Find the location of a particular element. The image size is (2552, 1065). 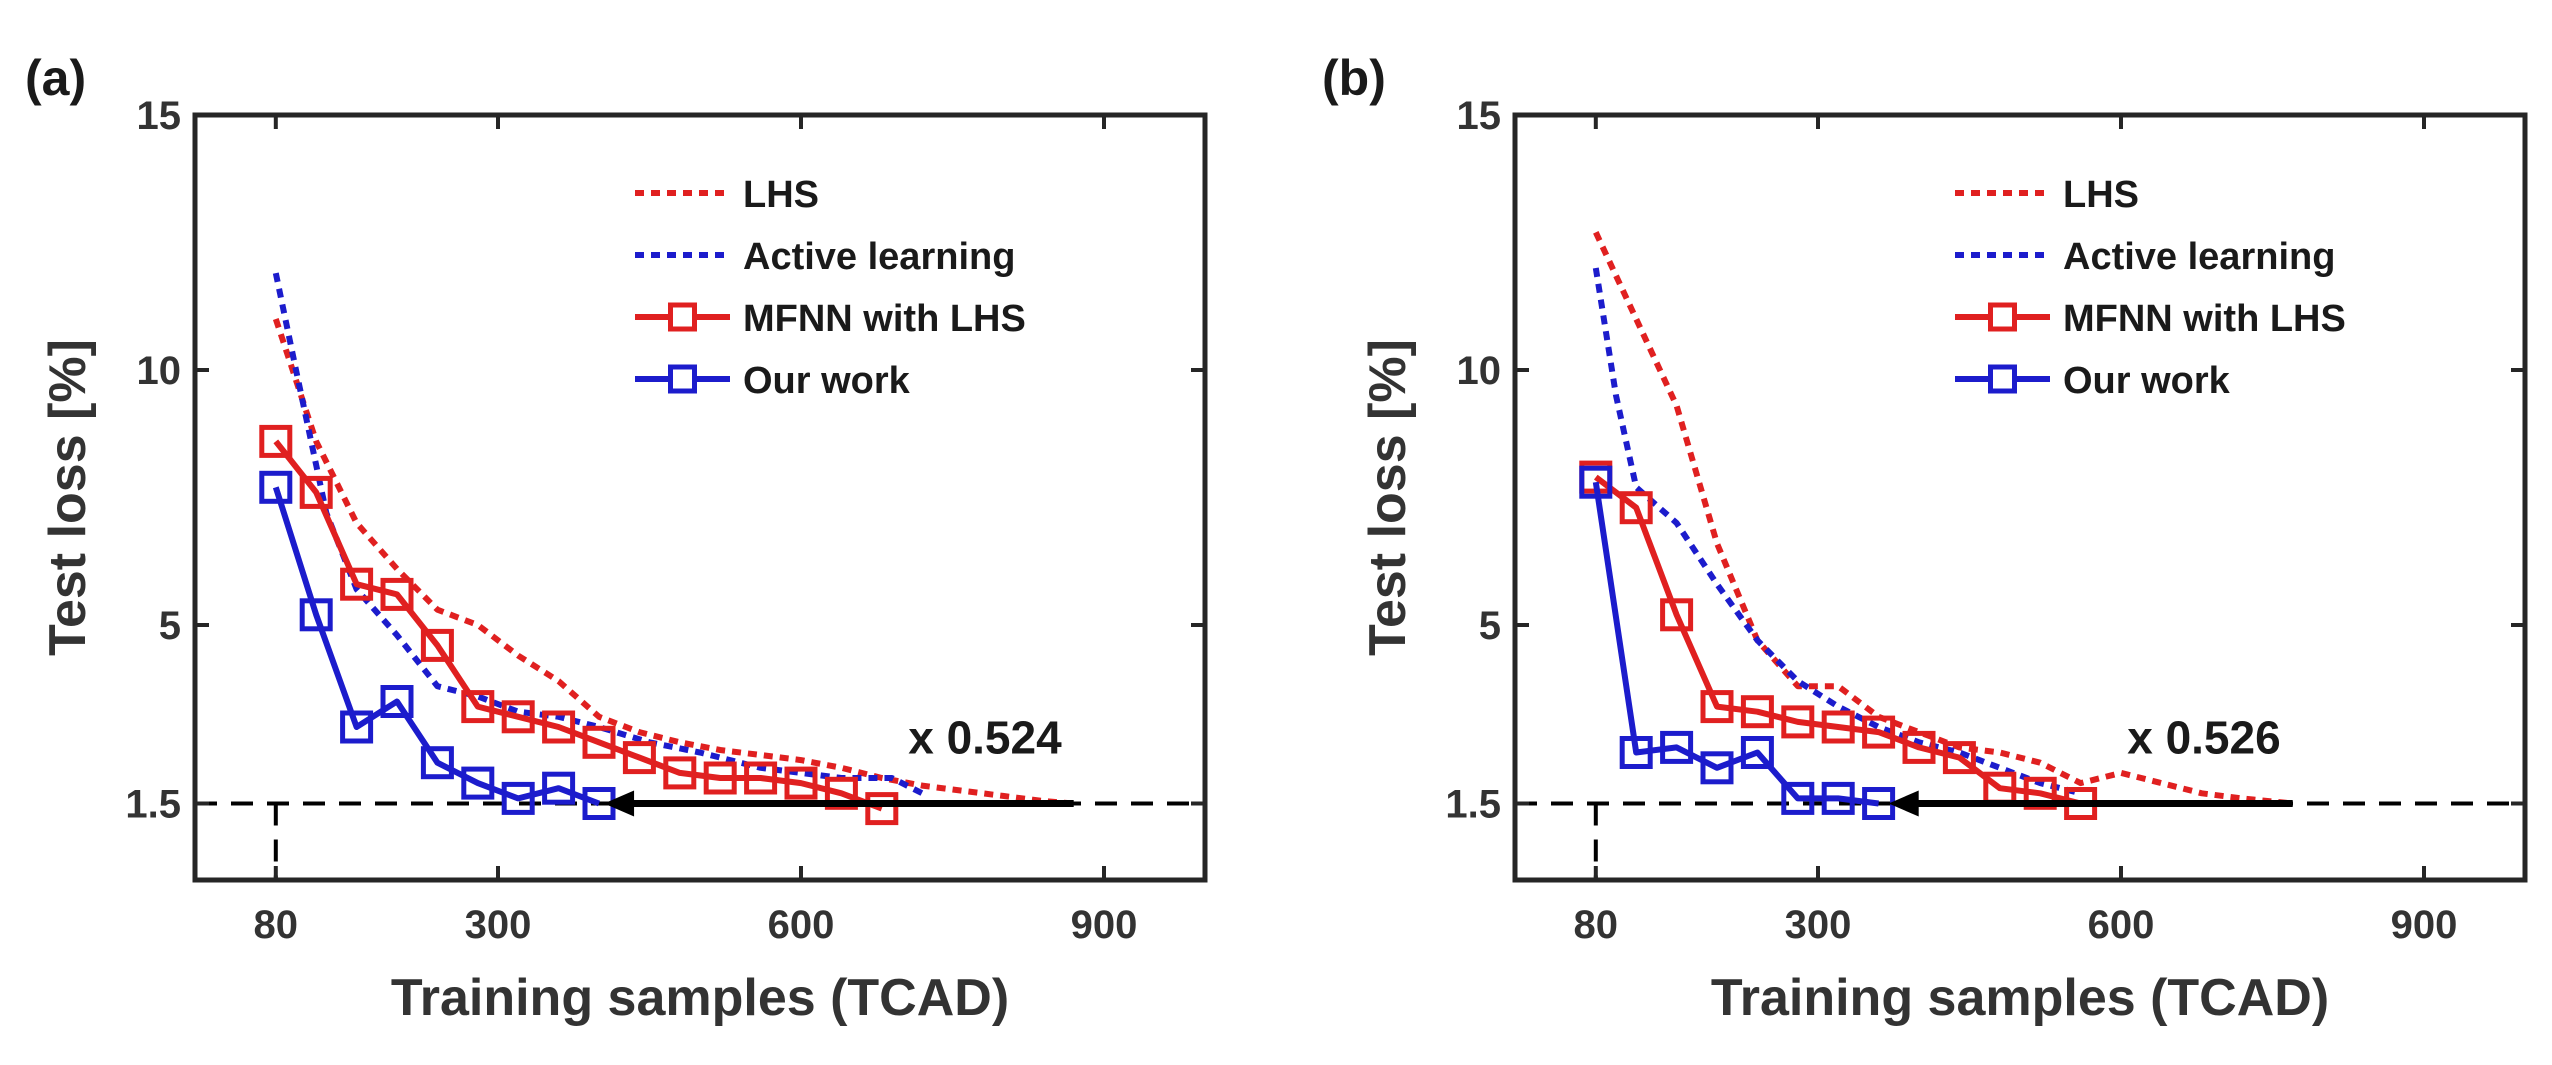

series-line-lhs is located at coordinates (1943, 519).